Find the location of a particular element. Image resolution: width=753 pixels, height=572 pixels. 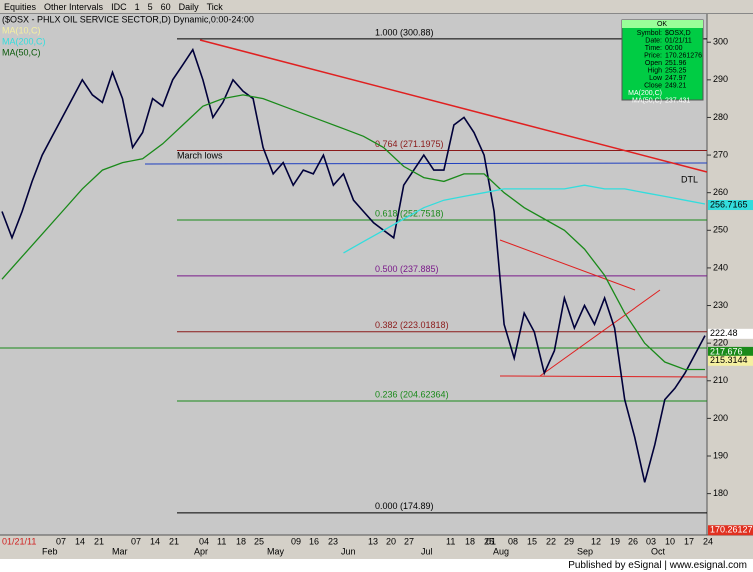

footer: Published by eSignal | www.esignal.com is located at coordinates (376, 565).